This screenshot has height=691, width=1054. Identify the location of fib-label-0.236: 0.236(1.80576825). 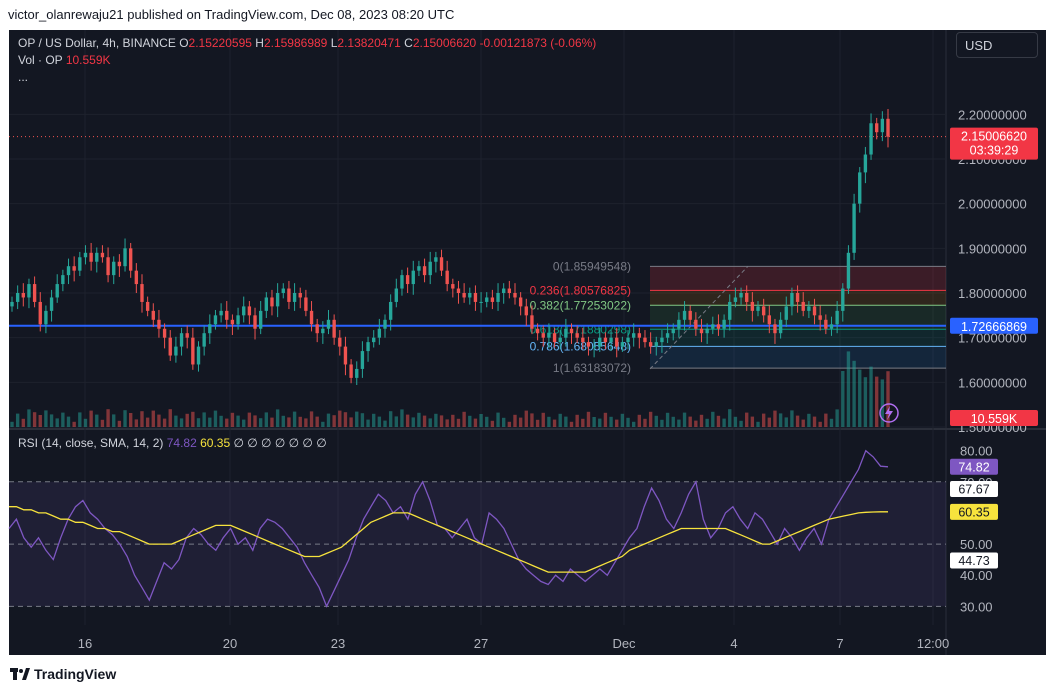
(580, 290).